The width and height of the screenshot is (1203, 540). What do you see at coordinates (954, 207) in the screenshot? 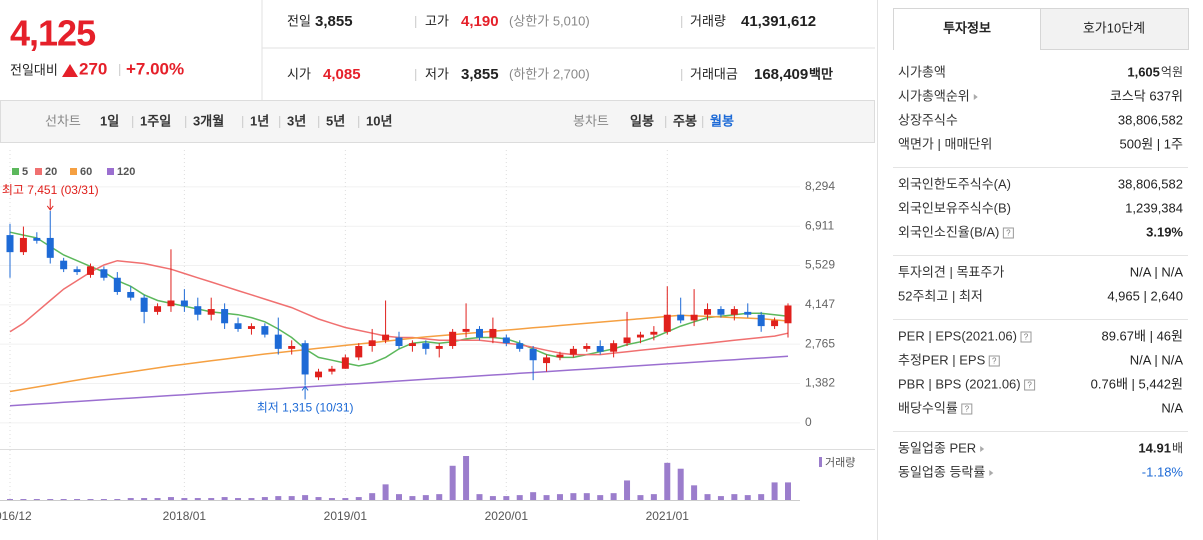
I see `info-label: 외국인보유주식수(B)` at bounding box center [954, 207].